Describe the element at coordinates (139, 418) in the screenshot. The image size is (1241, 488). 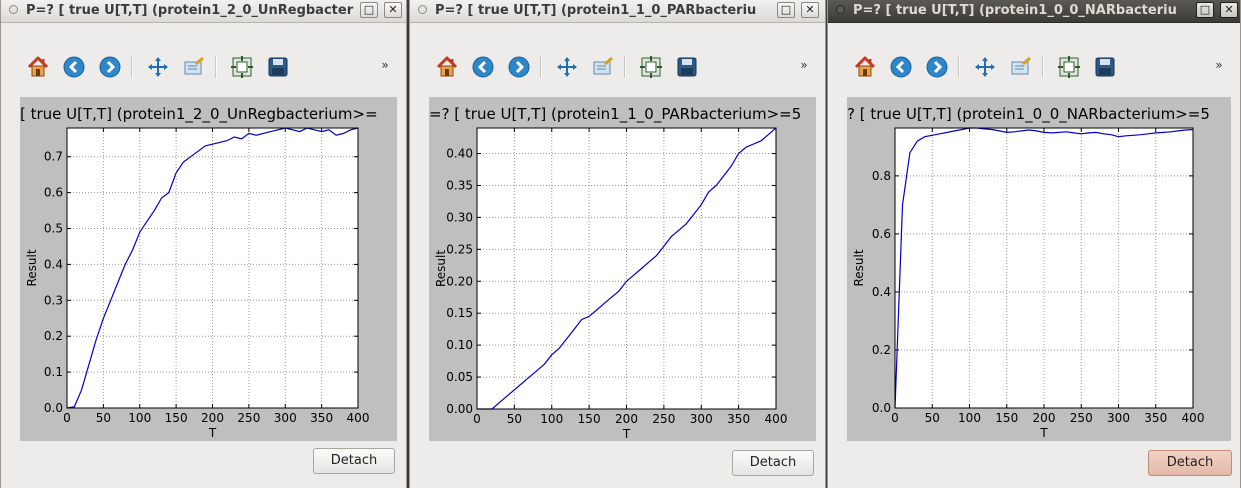
I see `x-tick-label: 100` at that location.